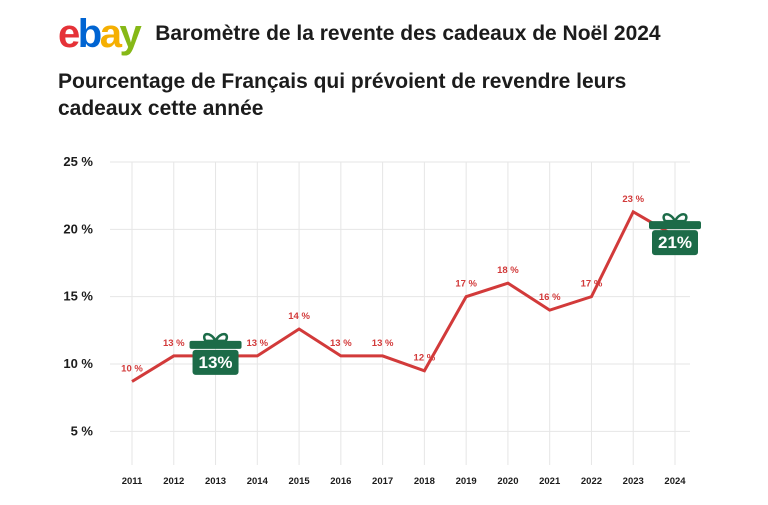 This screenshot has height=505, width=768. I want to click on data-label: 14 %, so click(299, 316).